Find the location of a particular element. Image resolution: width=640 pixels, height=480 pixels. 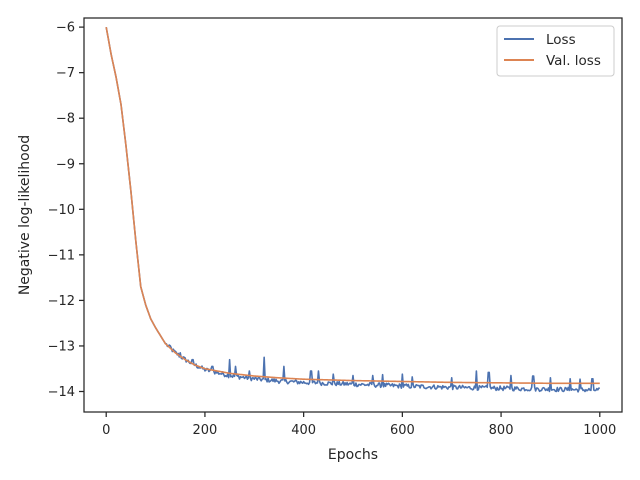

x-tick-label: 0 is located at coordinates (106, 430).